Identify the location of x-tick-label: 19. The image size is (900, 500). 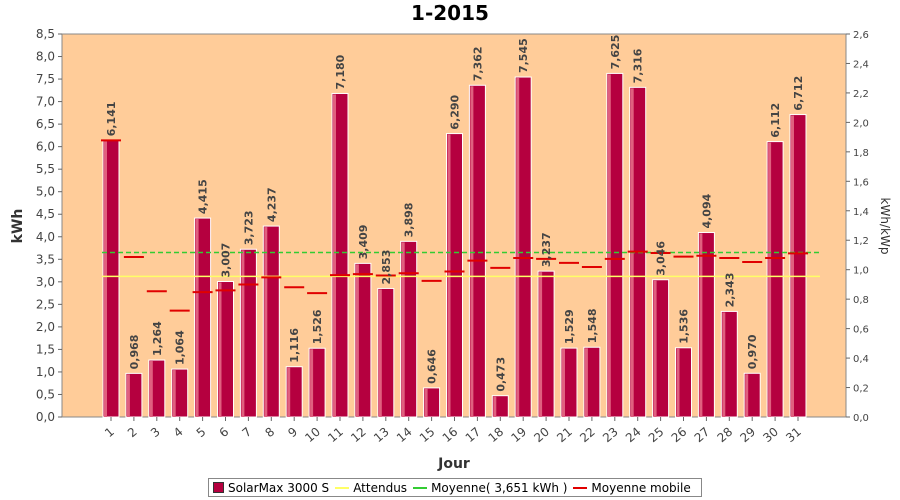
(518, 435).